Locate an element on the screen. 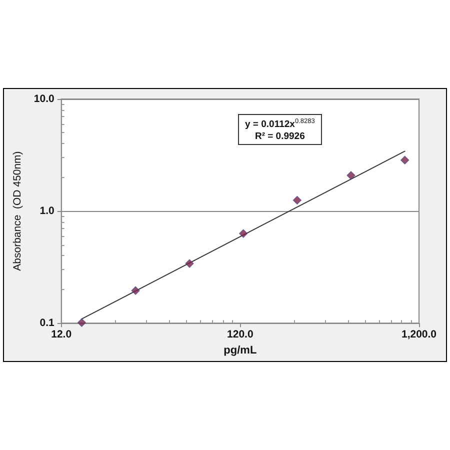 Image resolution: width=450 pixels, height=450 pixels. y-tick-label: 10.0 is located at coordinates (44, 99).